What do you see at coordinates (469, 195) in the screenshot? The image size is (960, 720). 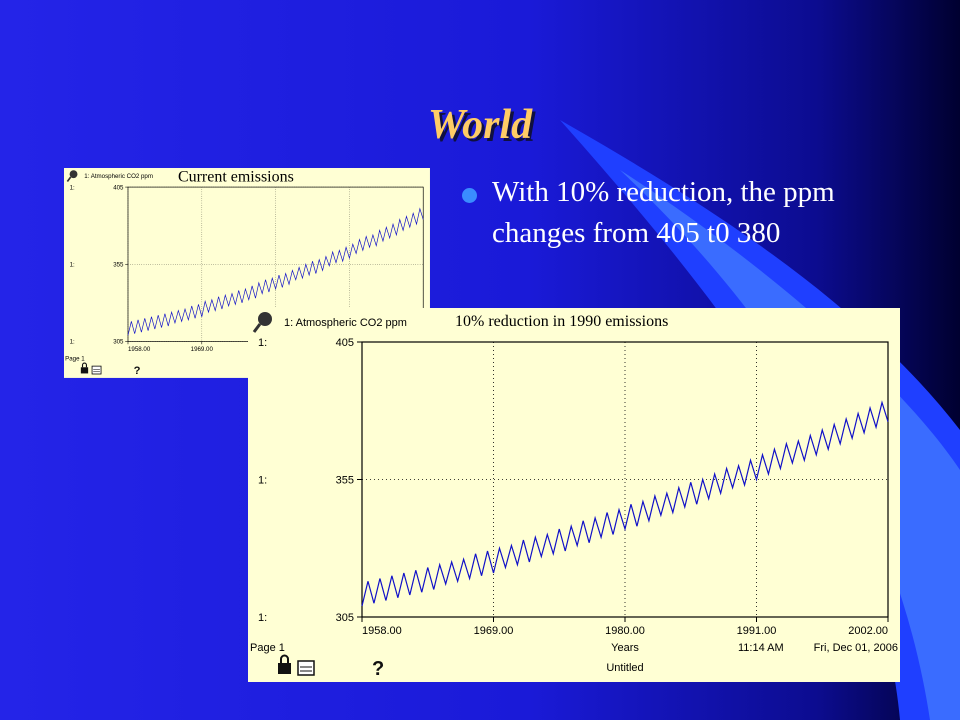 I see `bullet-dot` at bounding box center [469, 195].